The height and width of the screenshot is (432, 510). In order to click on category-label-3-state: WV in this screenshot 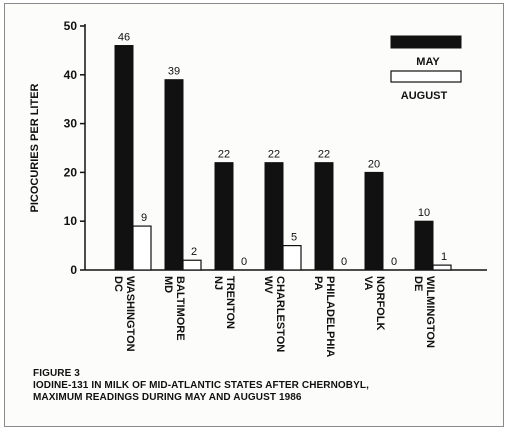, I will do `click(268, 285)`.